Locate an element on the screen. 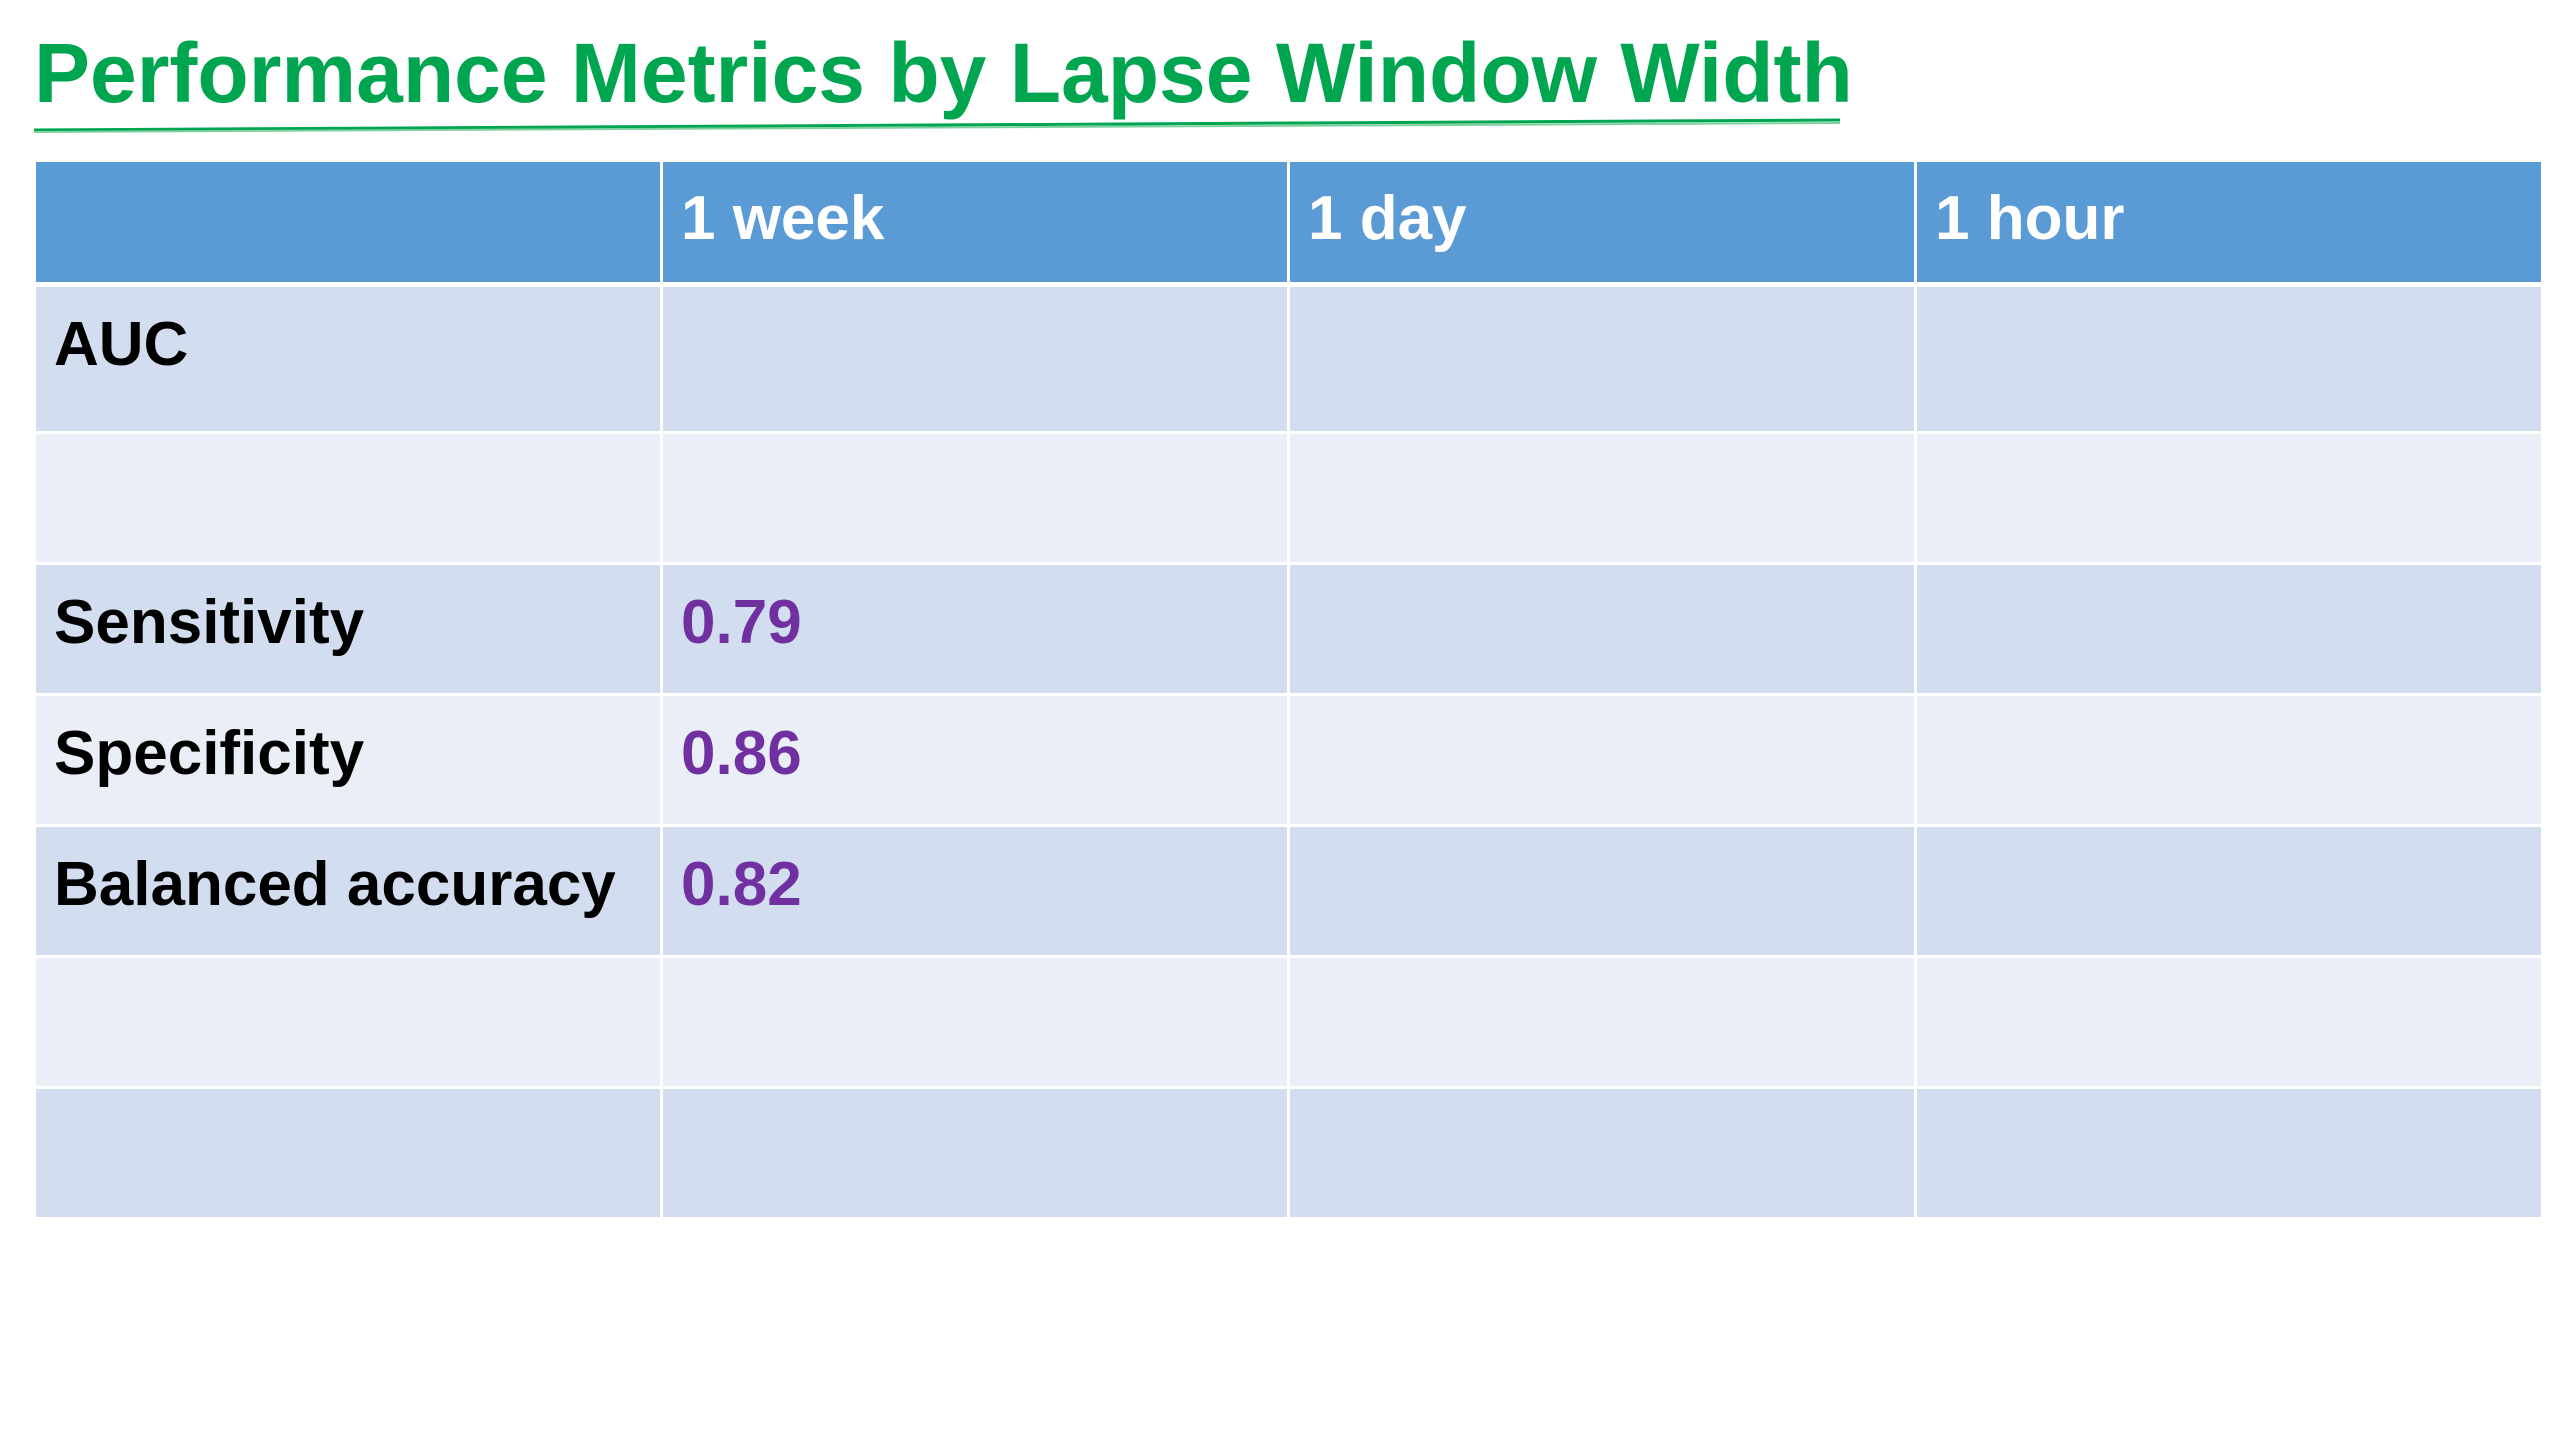 The image size is (2560, 1440). table-row: Specificity 0.86 is located at coordinates (1288, 760).